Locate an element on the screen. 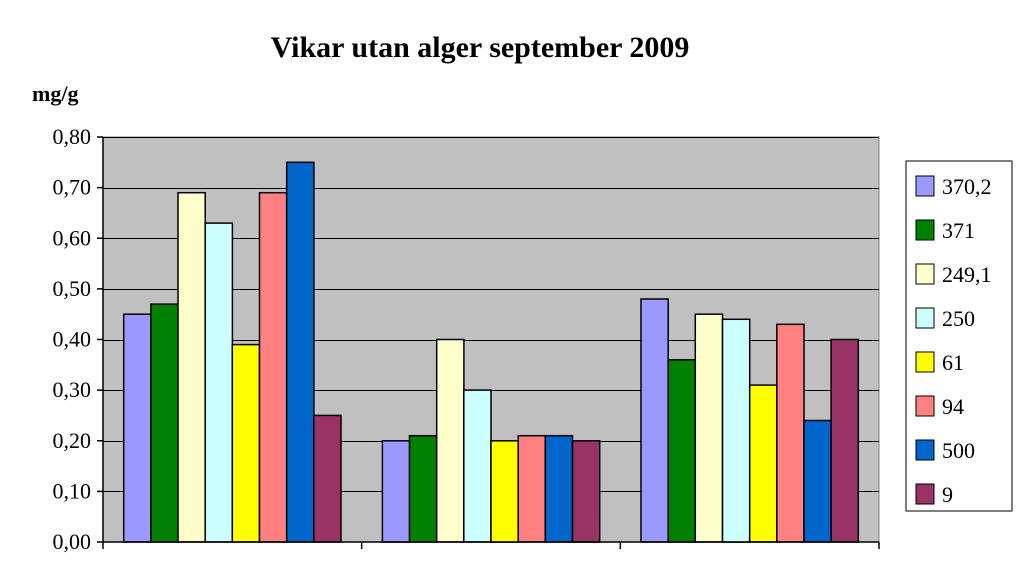  y-tick-label: 0,70 is located at coordinates (72, 187).